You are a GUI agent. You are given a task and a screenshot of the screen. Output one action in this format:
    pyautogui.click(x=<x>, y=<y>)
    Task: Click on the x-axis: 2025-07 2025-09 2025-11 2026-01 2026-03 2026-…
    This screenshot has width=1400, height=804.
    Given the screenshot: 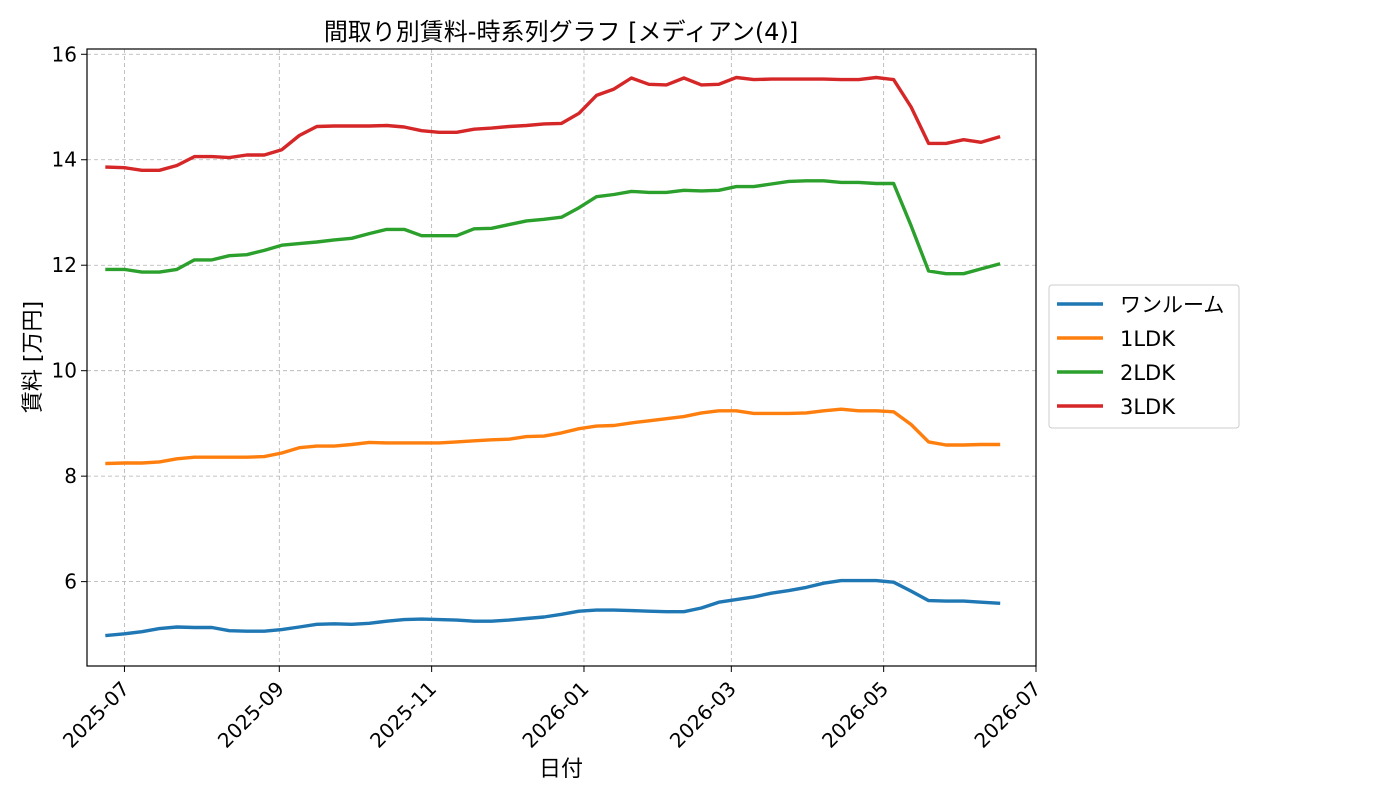 What is the action you would take?
    pyautogui.click(x=552, y=709)
    